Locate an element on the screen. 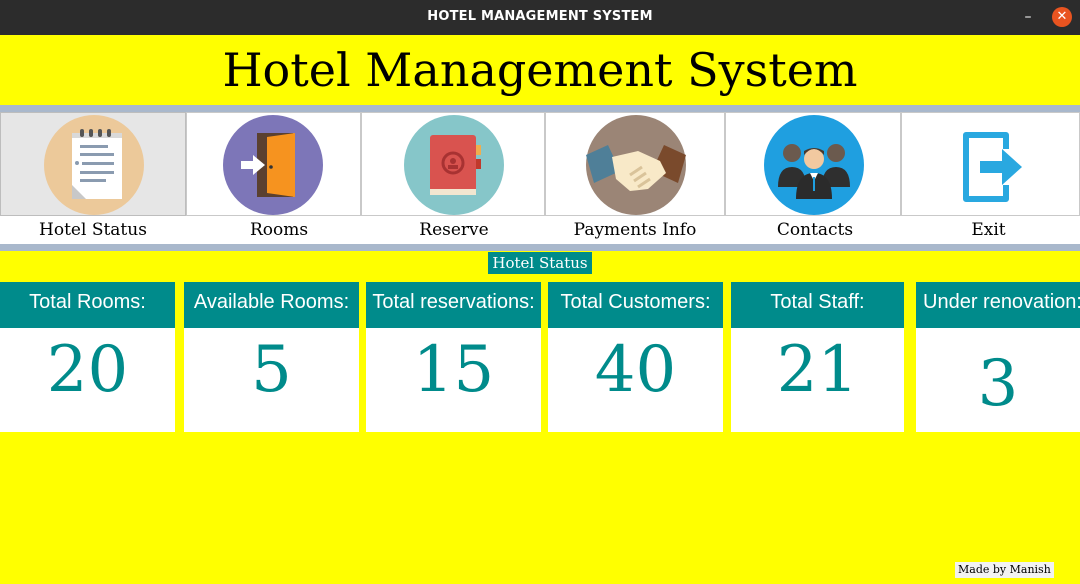  nav-reserve-button is located at coordinates (453, 164).